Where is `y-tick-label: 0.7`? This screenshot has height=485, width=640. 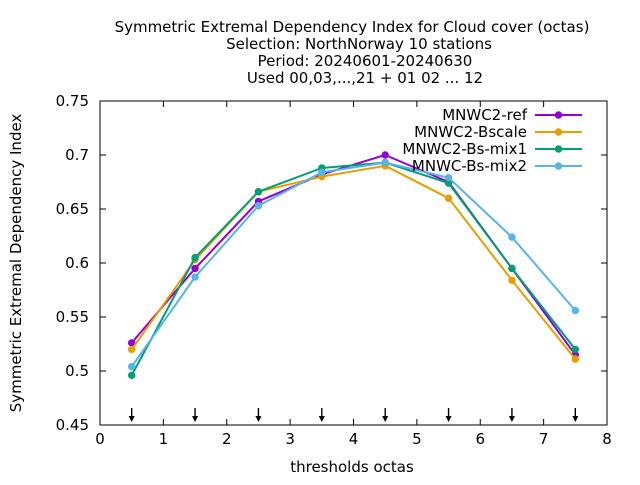 y-tick-label: 0.7 is located at coordinates (77, 155).